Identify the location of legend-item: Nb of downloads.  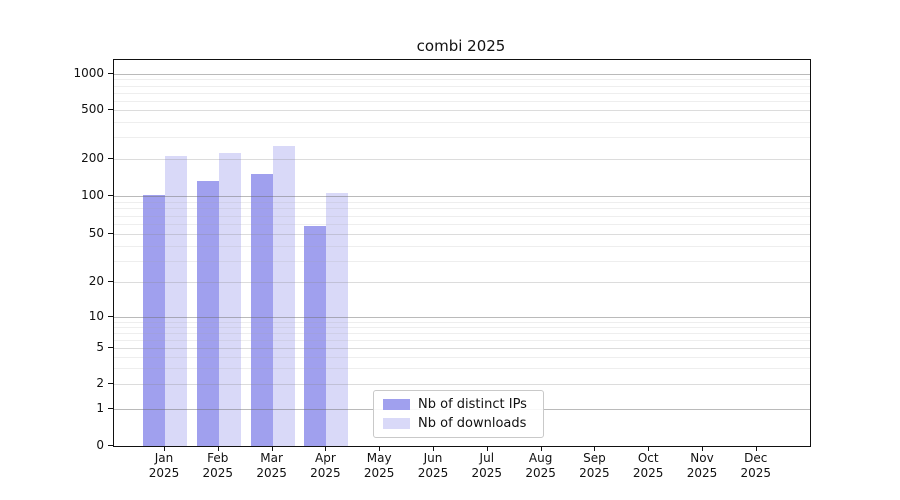
(459, 424).